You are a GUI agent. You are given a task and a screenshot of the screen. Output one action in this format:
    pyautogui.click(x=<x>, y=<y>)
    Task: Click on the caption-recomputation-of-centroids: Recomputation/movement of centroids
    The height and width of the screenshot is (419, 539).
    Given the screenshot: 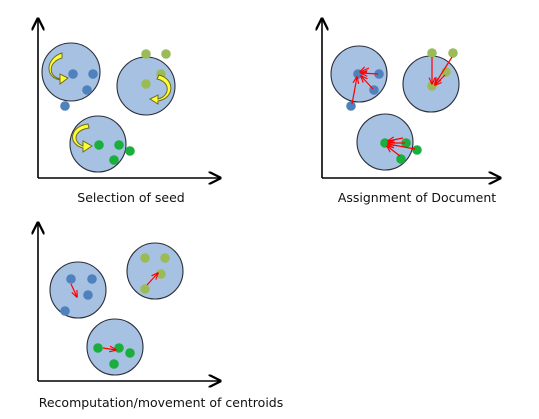 What is the action you would take?
    pyautogui.click(x=161, y=402)
    